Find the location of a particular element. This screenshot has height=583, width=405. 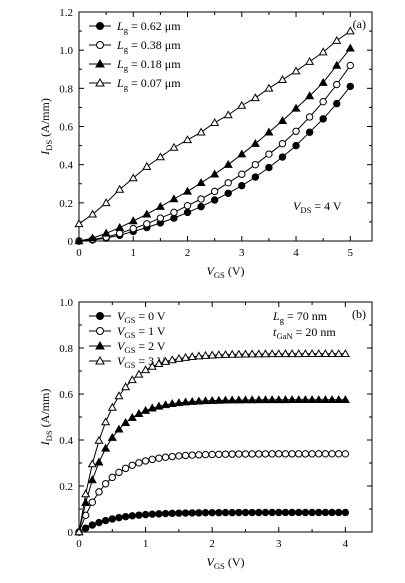

annotation-vds: VDS = 4 V is located at coordinates (317, 207).